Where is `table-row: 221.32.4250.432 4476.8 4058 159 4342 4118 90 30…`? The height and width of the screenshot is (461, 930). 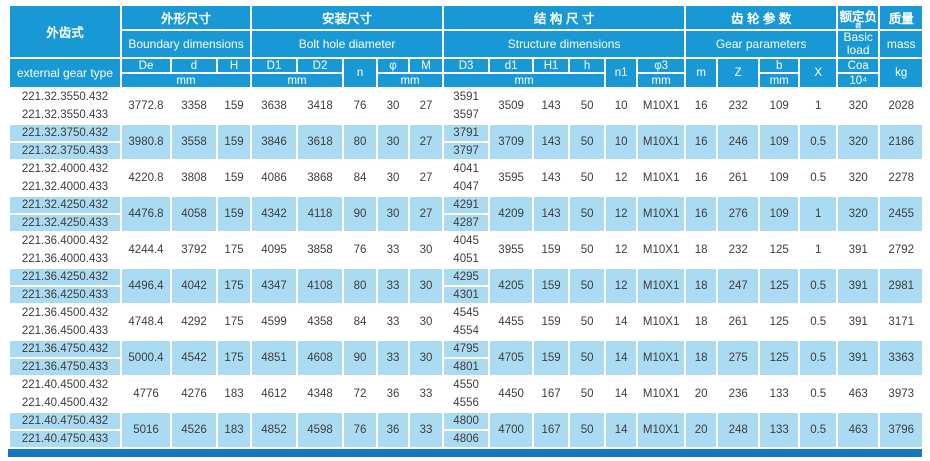
table-row: 221.32.4250.432 4476.8 4058 159 4342 4118 90 30… is located at coordinates (466, 214).